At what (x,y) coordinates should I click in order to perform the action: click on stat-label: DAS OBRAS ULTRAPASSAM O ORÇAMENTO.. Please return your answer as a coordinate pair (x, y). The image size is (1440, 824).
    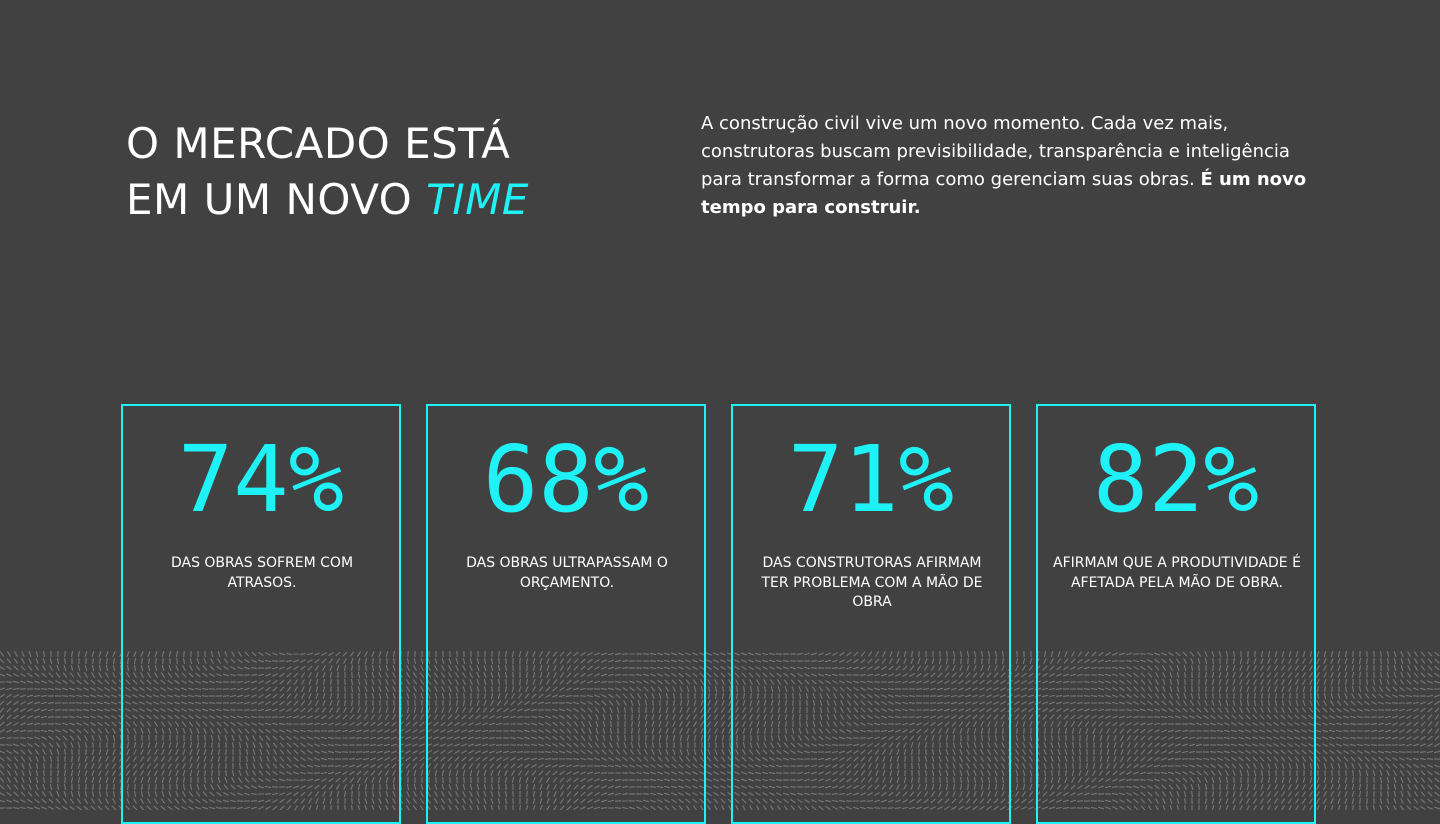
    Looking at the image, I should click on (567, 573).